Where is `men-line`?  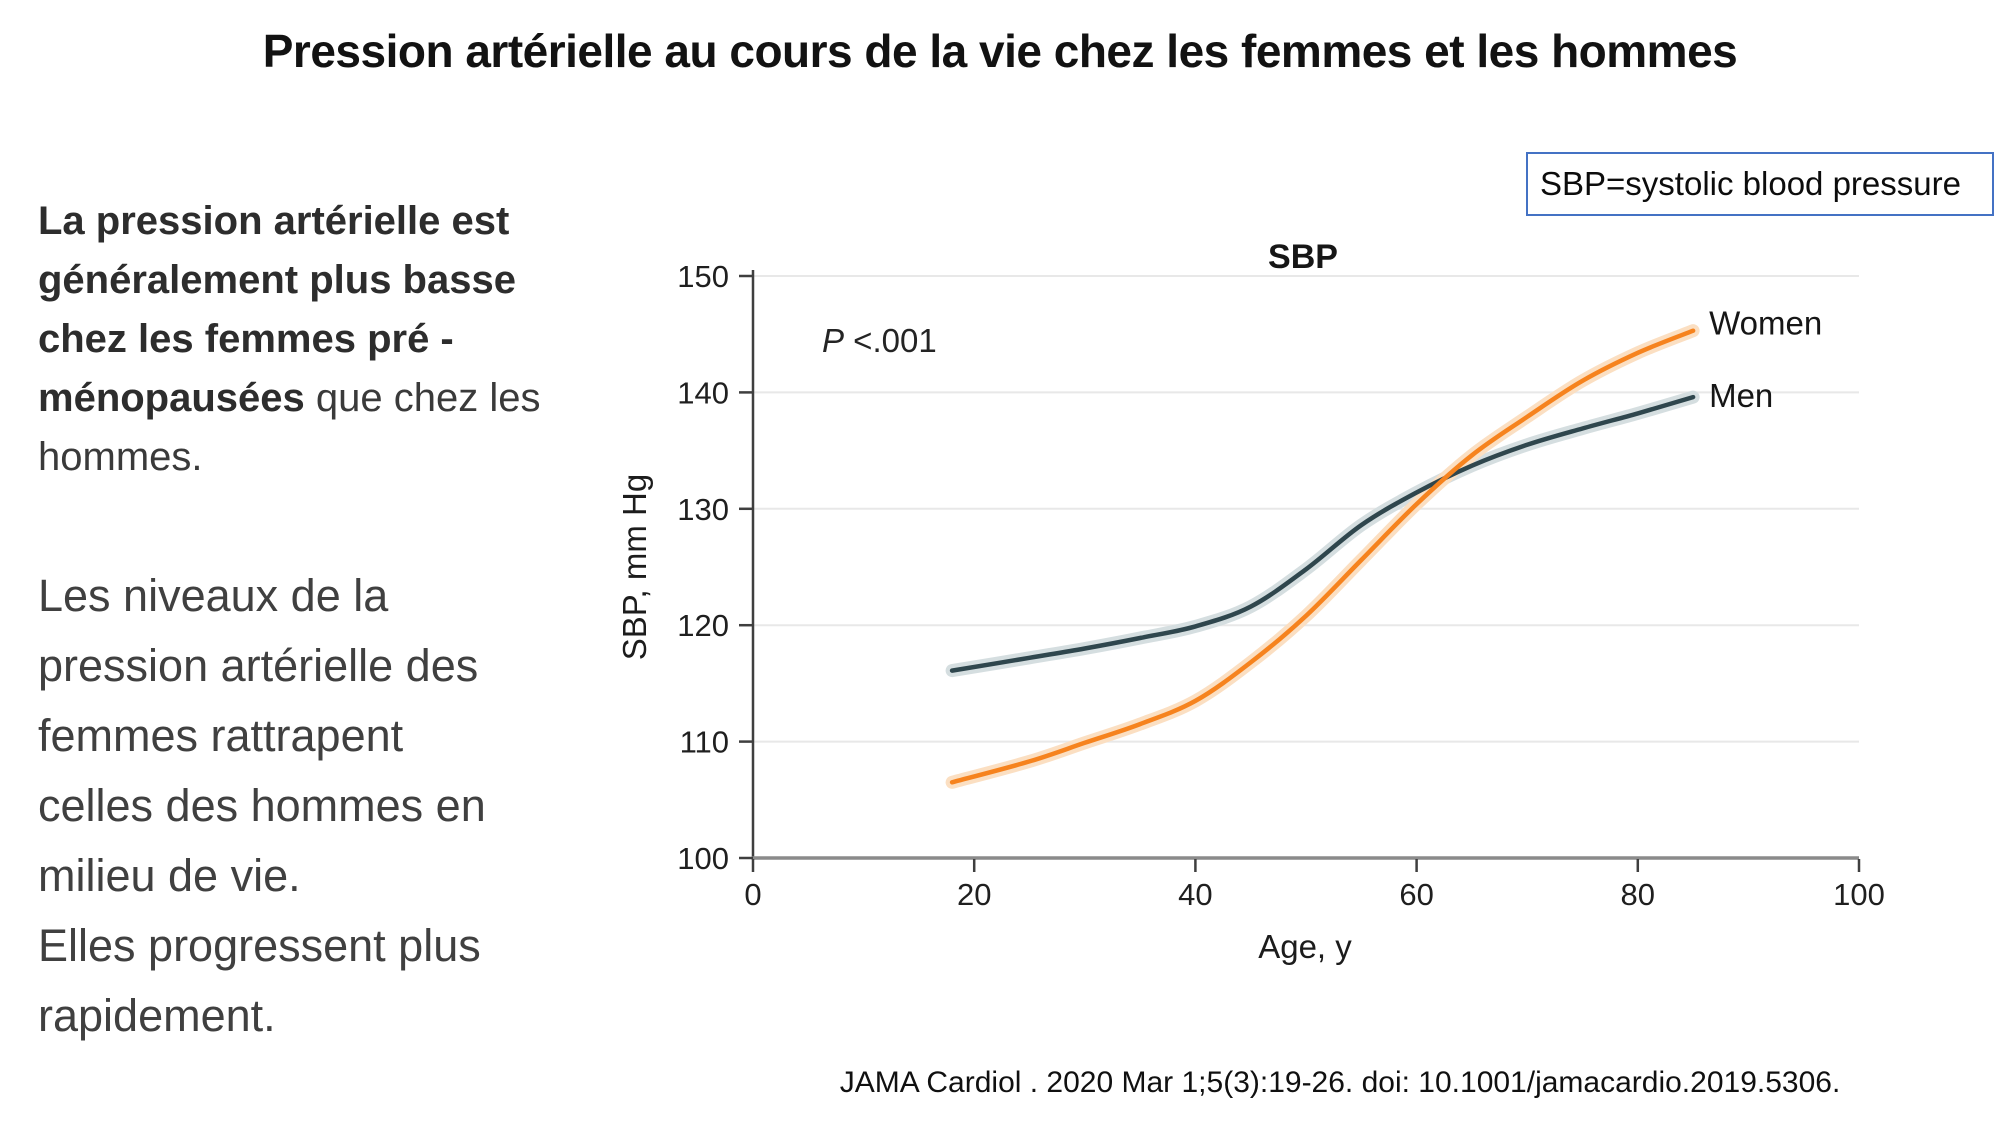
men-line is located at coordinates (1322, 533).